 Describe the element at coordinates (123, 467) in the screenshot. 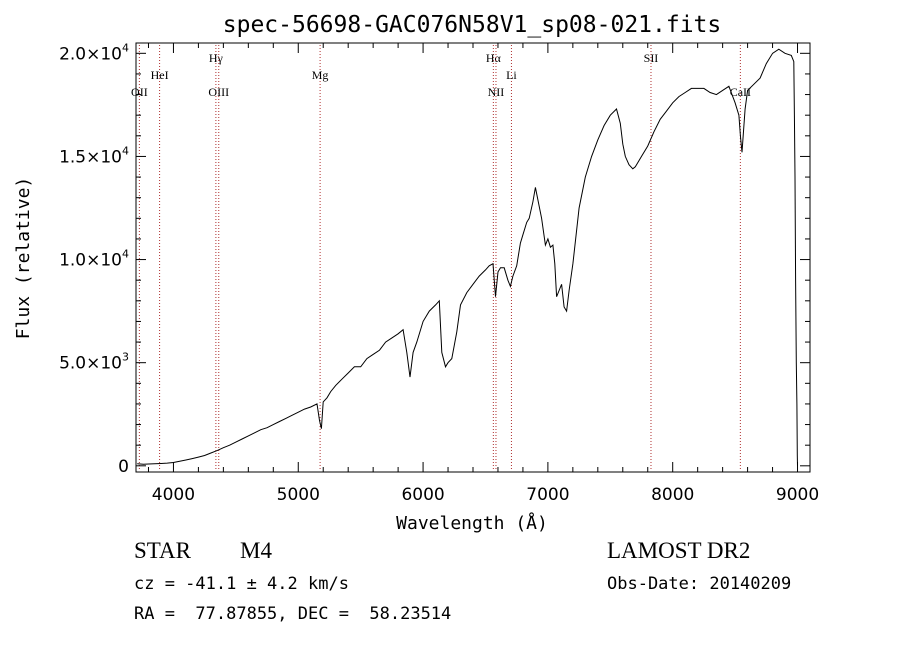

I see `y-tick-label: 0` at that location.